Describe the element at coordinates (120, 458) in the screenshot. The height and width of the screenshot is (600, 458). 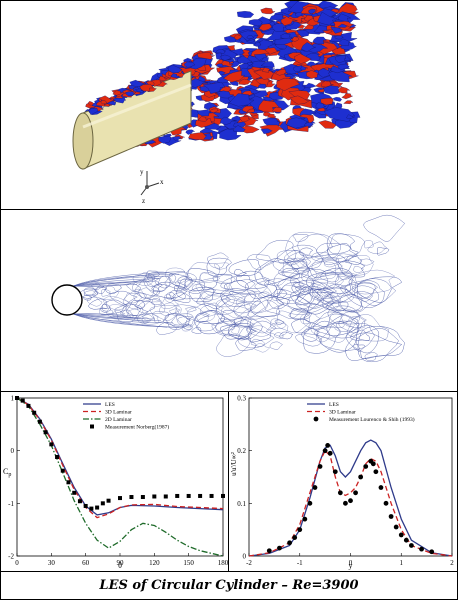
I see `series-line-dashed` at that location.